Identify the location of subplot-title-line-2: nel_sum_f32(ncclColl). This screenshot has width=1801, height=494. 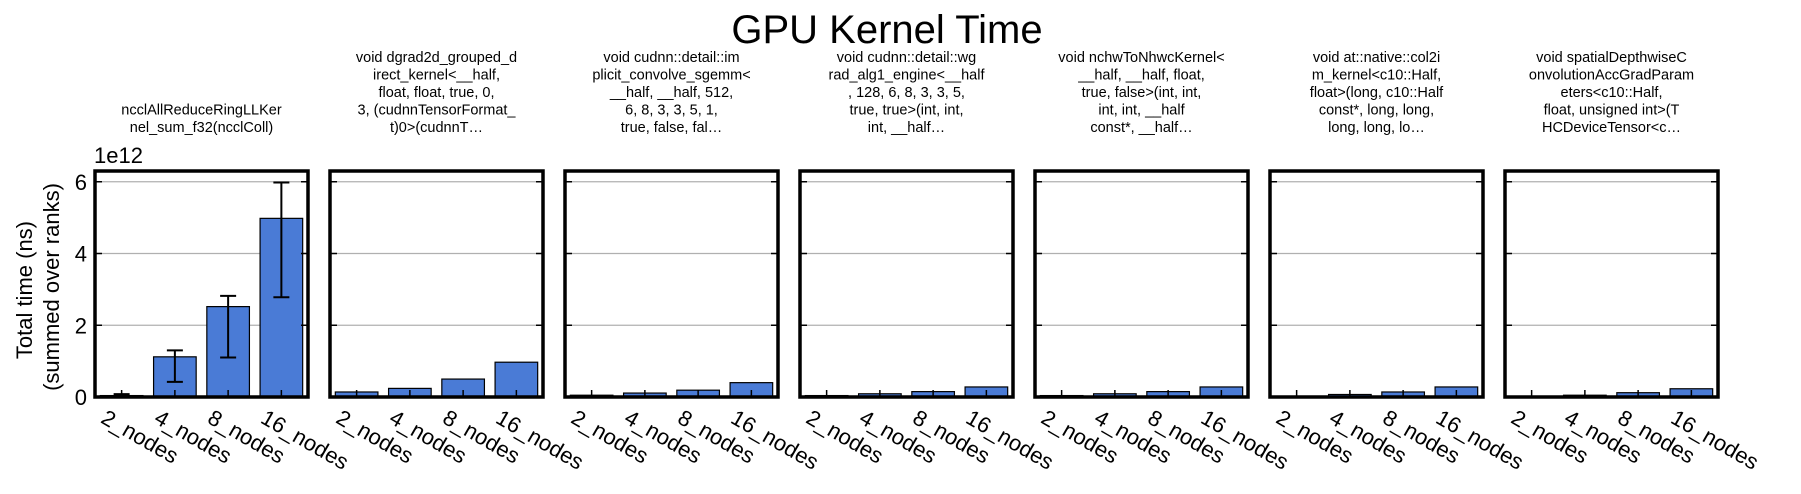
(201, 128).